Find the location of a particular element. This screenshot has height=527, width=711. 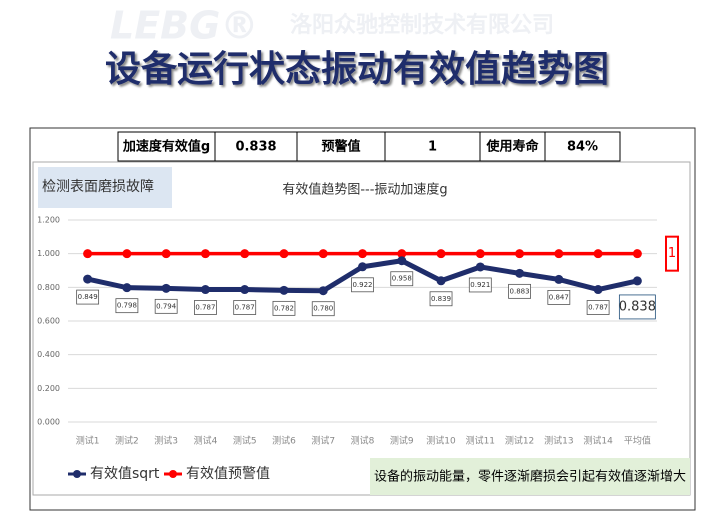

data-label: 0.782 is located at coordinates (284, 308).